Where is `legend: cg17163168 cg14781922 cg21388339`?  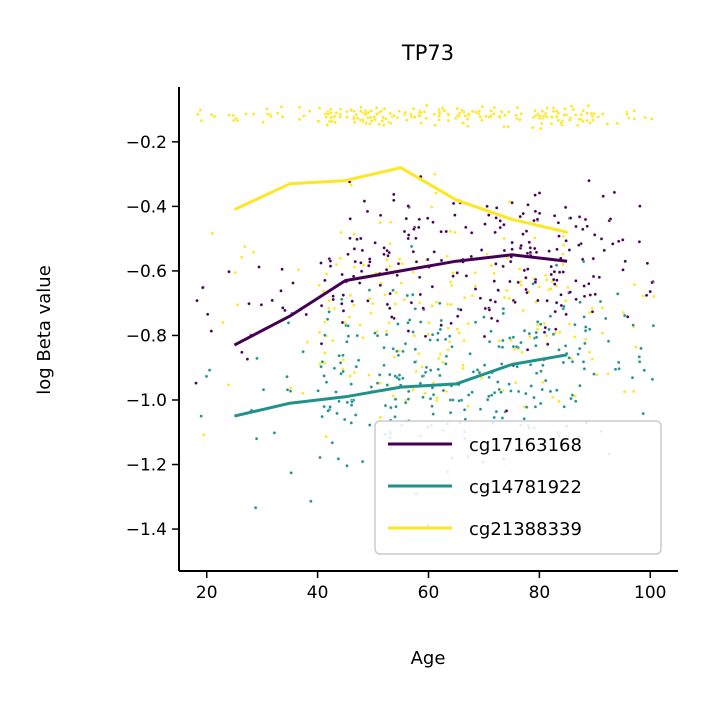 legend: cg17163168 cg14781922 cg21388339 is located at coordinates (518, 487).